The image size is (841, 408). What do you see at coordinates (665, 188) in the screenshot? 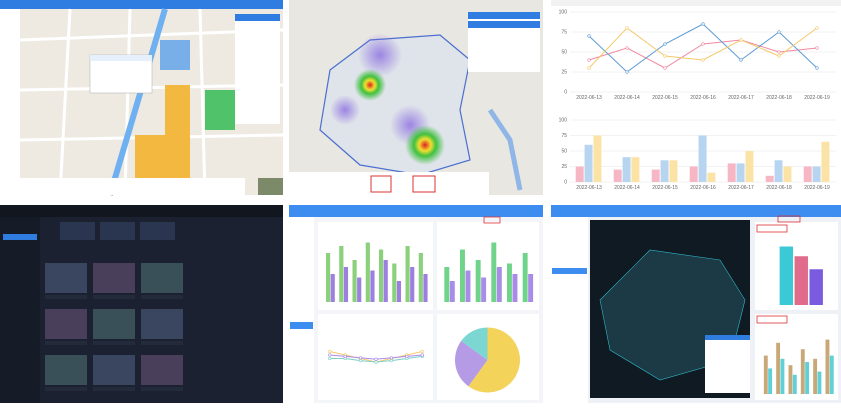
I see `x-tick-label: 2022-06-15` at bounding box center [665, 188].